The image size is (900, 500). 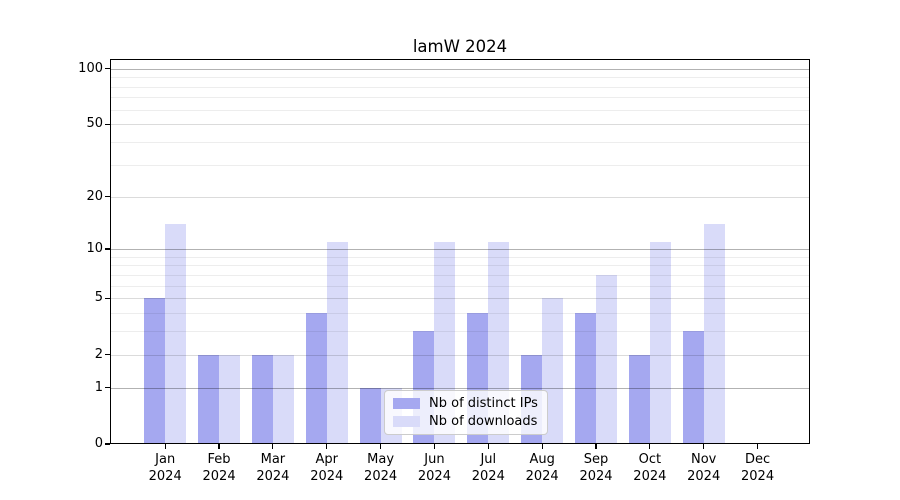 I want to click on x-tick-nov, so click(x=704, y=446).